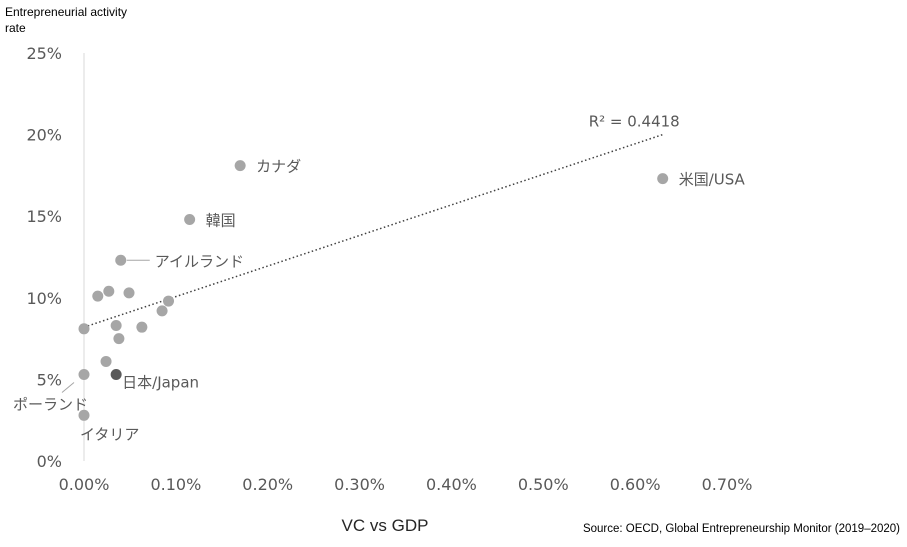 The height and width of the screenshot is (547, 907). Describe the element at coordinates (359, 484) in the screenshot. I see `x-tick-label: 0.30%` at that location.